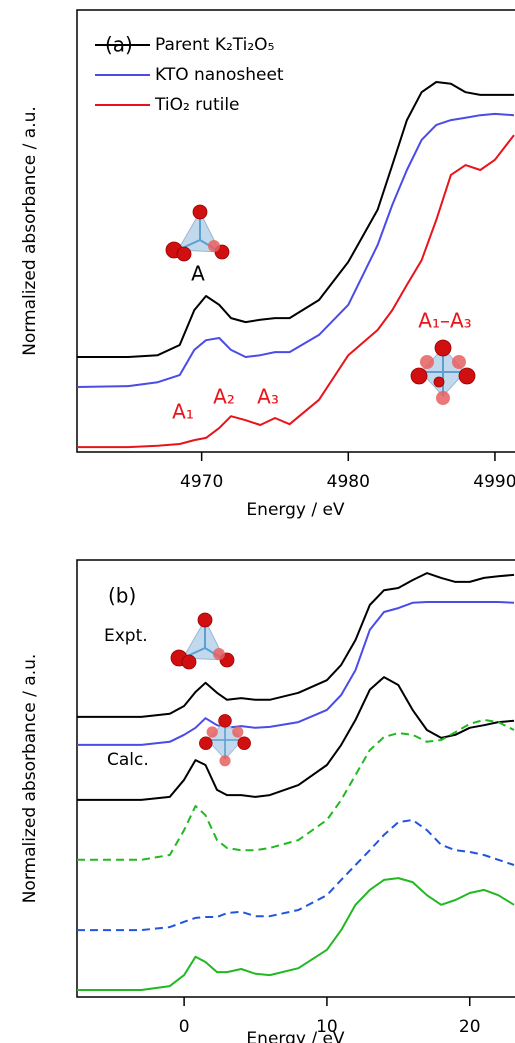 This screenshot has height=1043, width=515. What do you see at coordinates (184, 1027) in the screenshot?
I see `x-tick-label: 0` at bounding box center [184, 1027].